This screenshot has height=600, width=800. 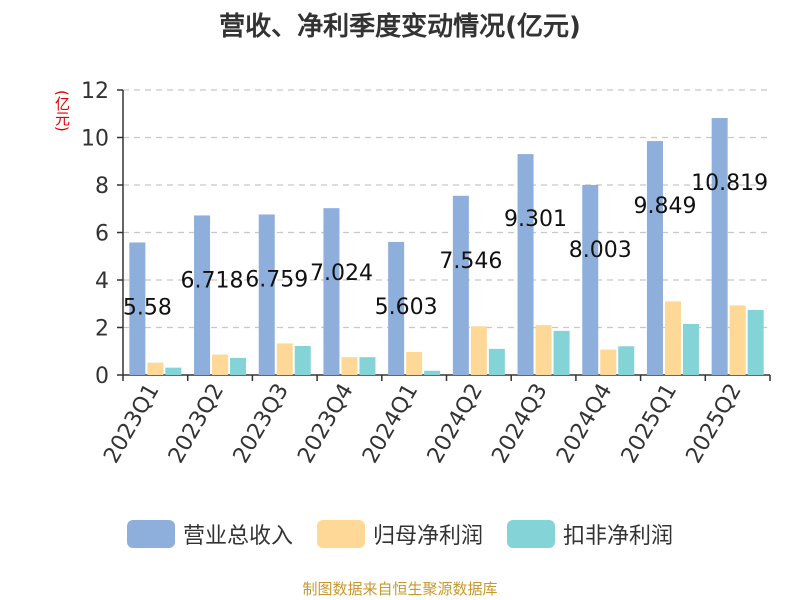 I want to click on y-tick-label: 4, so click(x=102, y=281).